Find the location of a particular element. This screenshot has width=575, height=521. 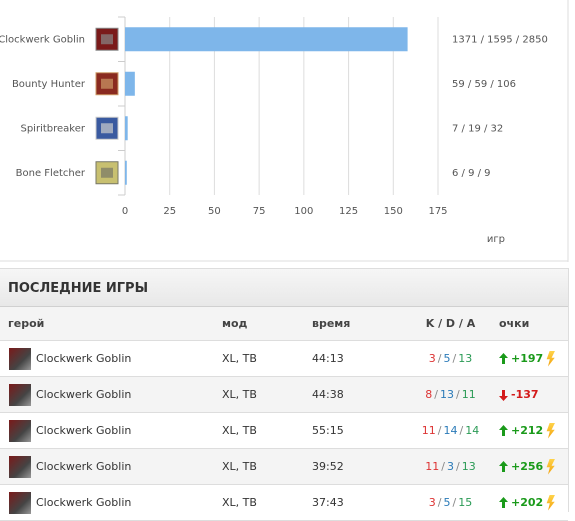

game-row: Clockwerk Goblin XL, TB 44:13 3/5/13 +197 is located at coordinates (284, 358).